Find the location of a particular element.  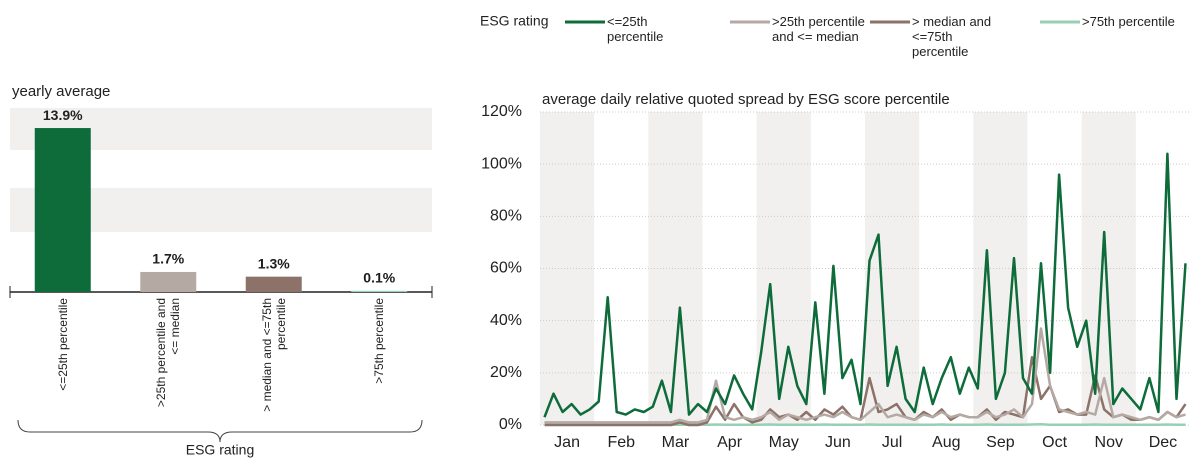

x-tick-label: Jul is located at coordinates (892, 442).